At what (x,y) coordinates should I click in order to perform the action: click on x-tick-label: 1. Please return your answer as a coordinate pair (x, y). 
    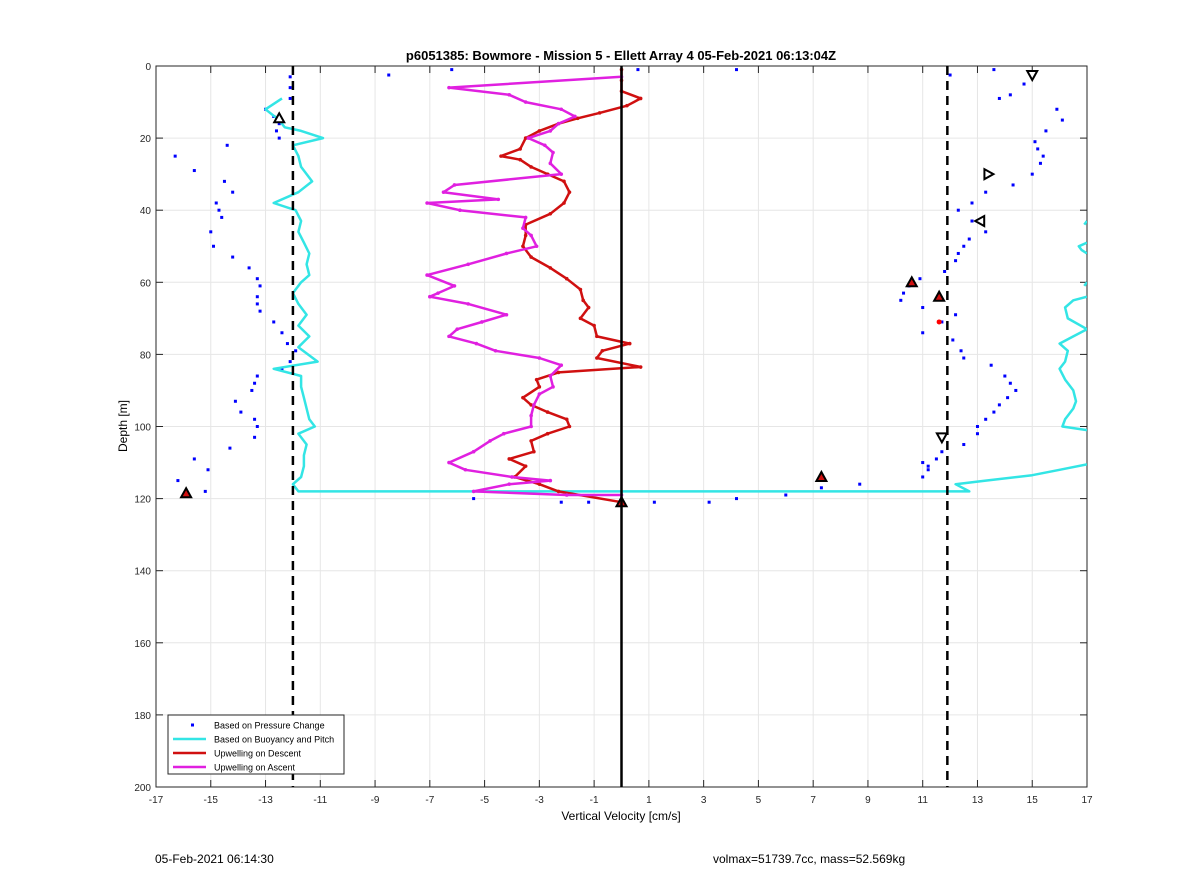
    Looking at the image, I should click on (649, 800).